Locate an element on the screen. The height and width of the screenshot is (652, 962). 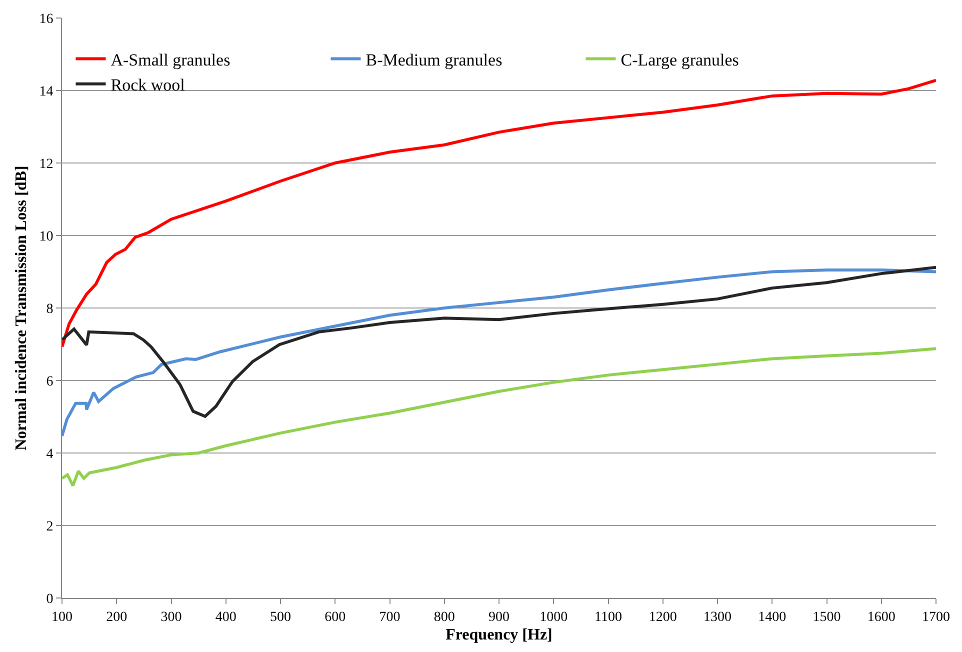
x-tick-label: 1600 is located at coordinates (881, 617).